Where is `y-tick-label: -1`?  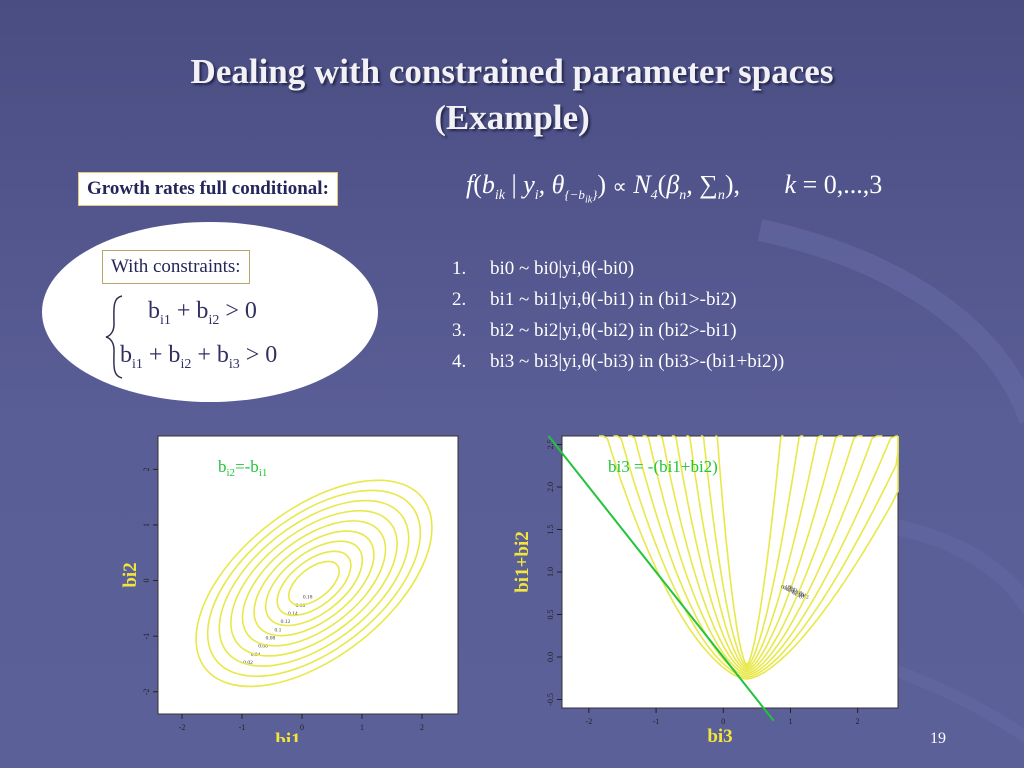 y-tick-label: -1 is located at coordinates (146, 636).